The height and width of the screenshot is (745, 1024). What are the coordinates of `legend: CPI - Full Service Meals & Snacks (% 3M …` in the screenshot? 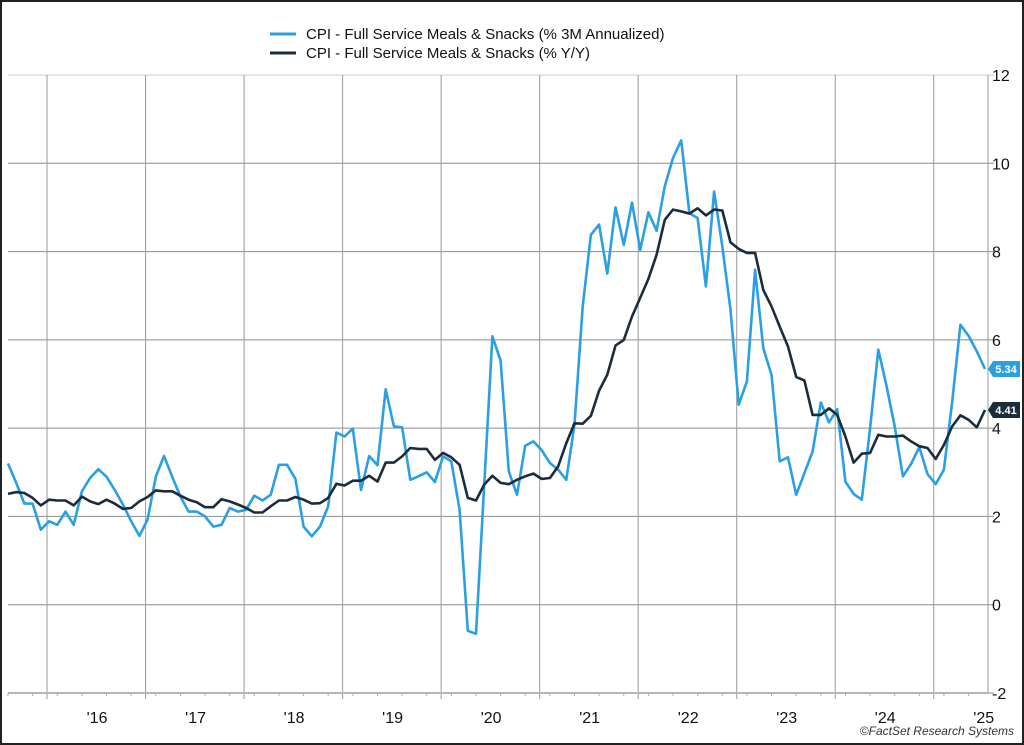 It's located at (467, 44).